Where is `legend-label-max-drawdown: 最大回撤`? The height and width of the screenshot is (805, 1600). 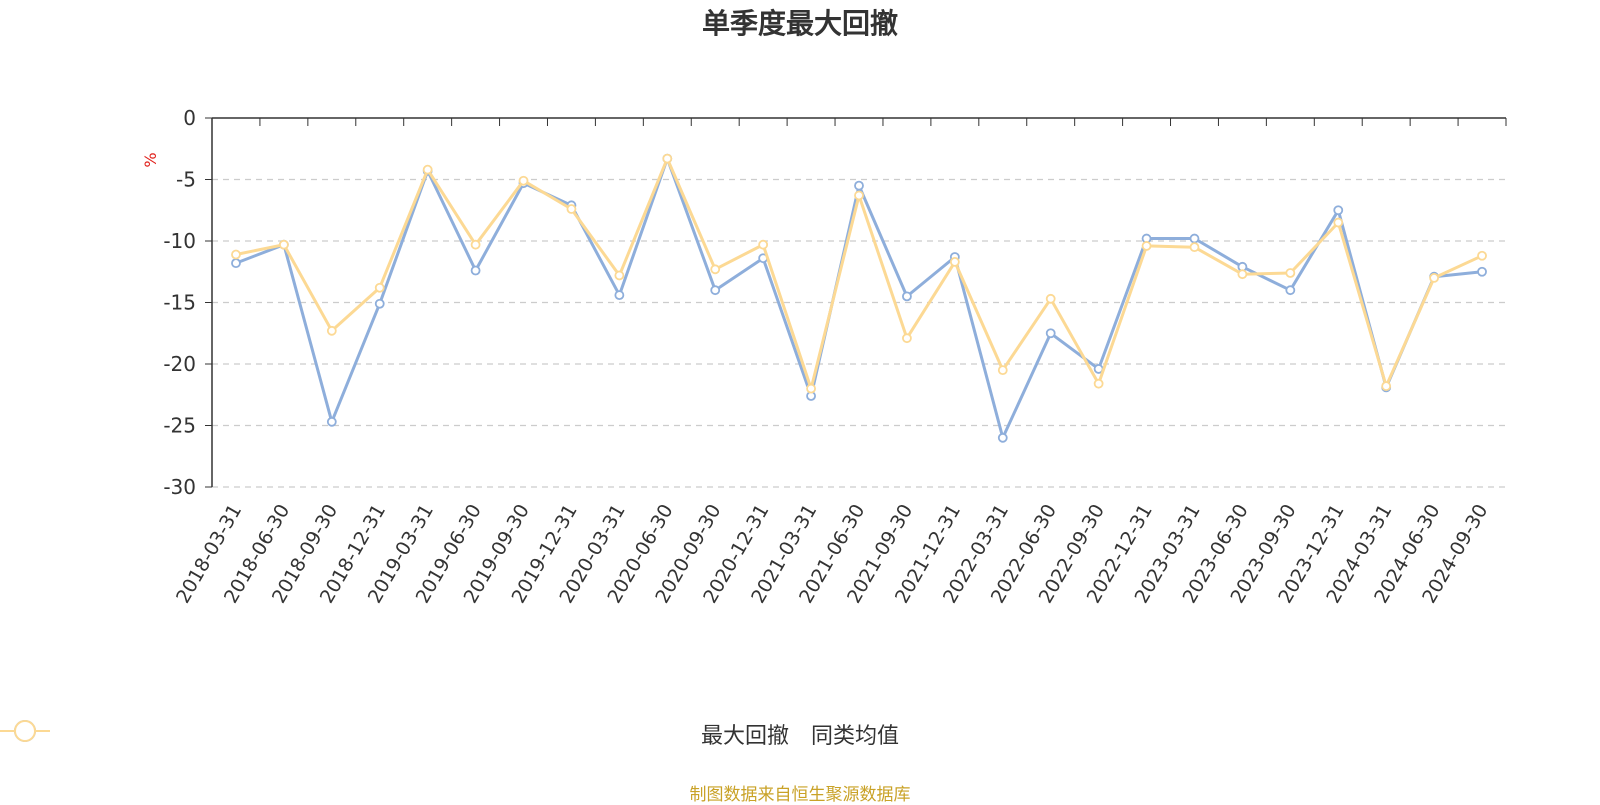
legend-label-max-drawdown: 最大回撤 is located at coordinates (744, 736).